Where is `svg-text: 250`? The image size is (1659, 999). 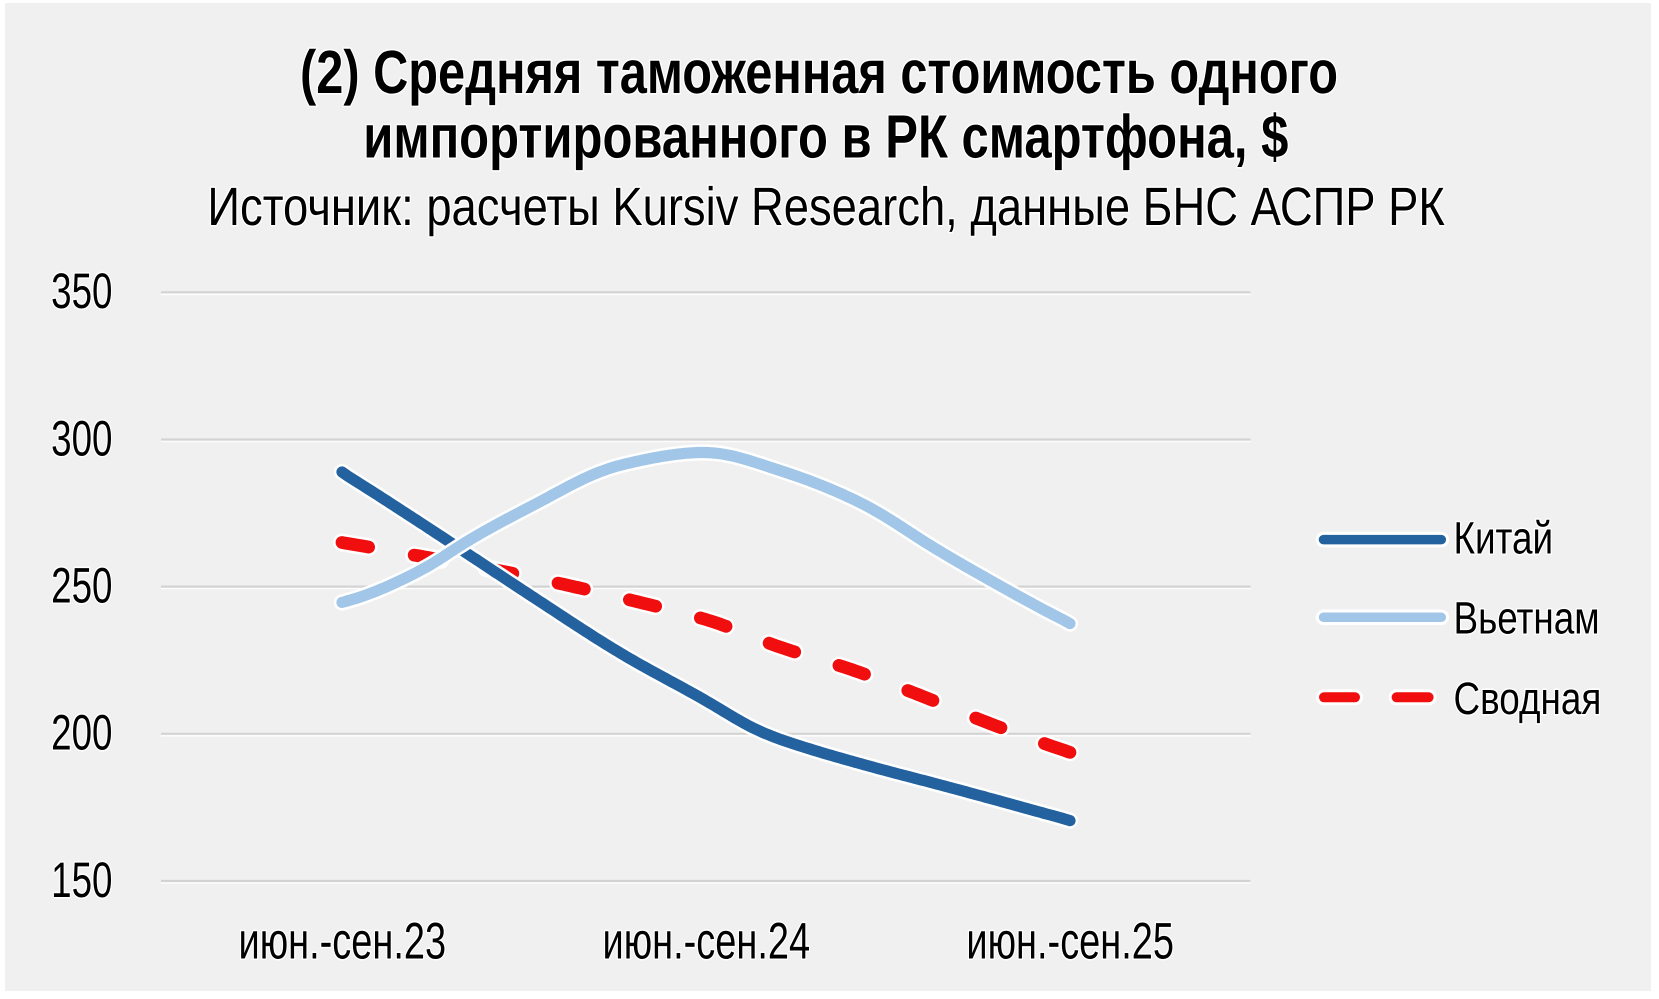
svg-text: 250 is located at coordinates (81, 585).